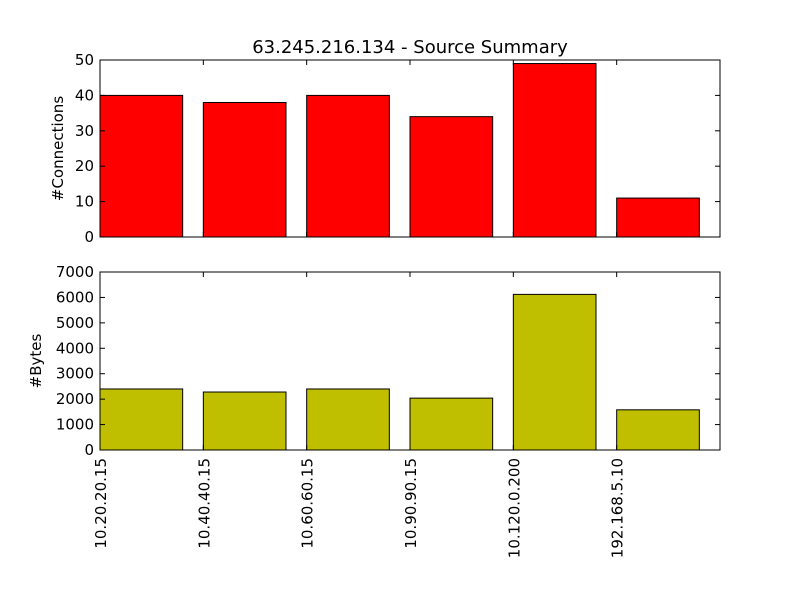 The width and height of the screenshot is (800, 600). I want to click on bytes-ytick-label-3: 3000, so click(75, 374).